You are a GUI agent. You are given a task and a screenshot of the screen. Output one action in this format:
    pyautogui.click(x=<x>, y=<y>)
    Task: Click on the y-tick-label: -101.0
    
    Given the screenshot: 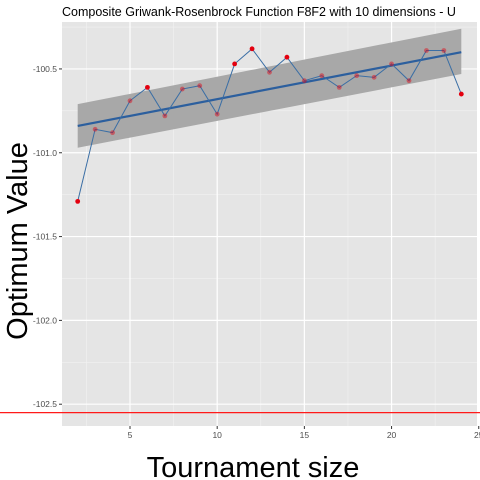 What is the action you would take?
    pyautogui.click(x=45, y=153)
    